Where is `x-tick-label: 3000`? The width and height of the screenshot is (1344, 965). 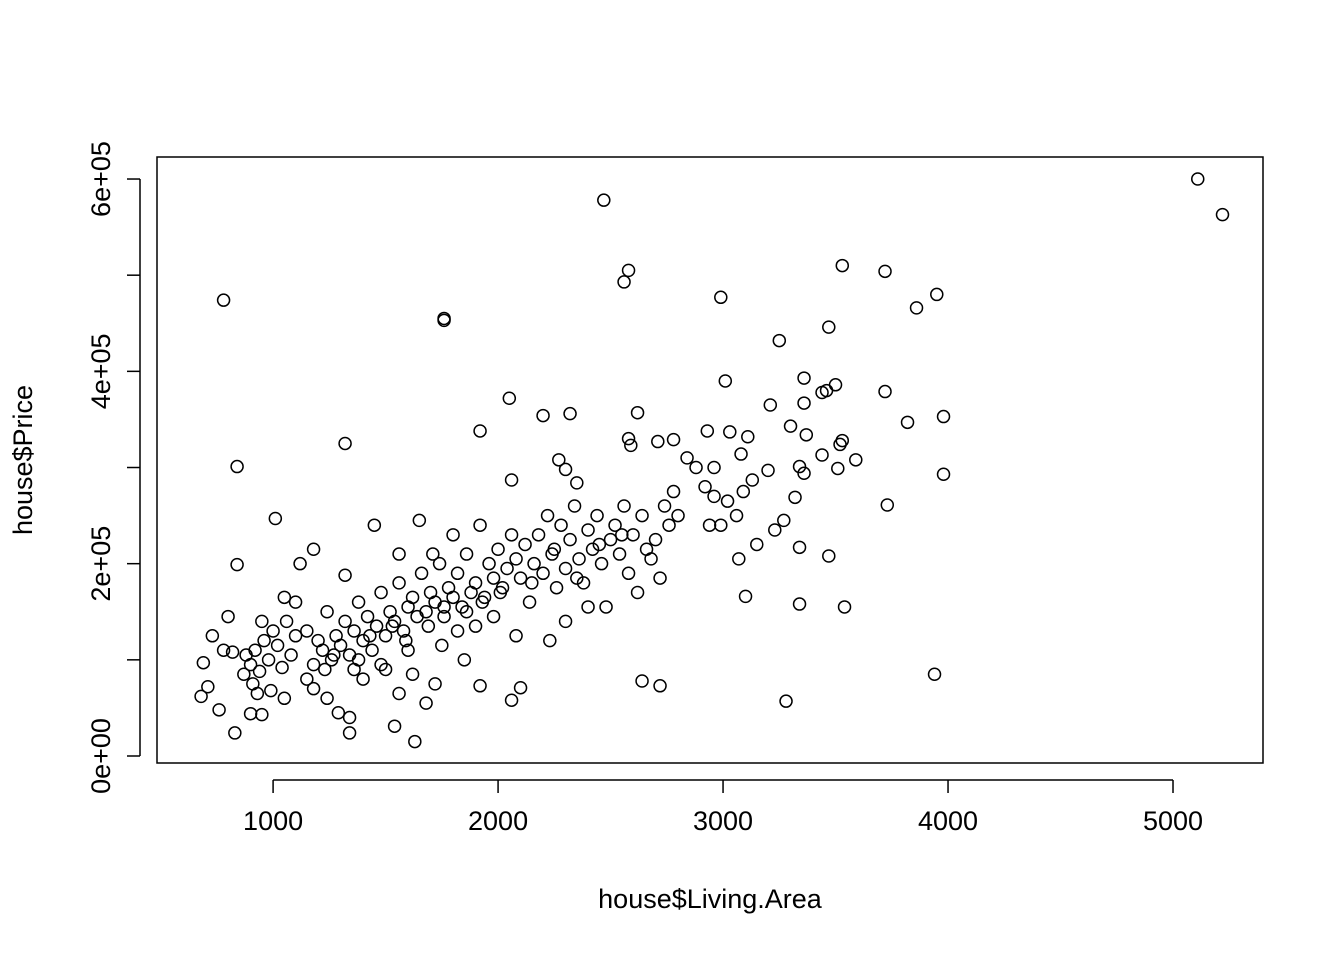 x-tick-label: 3000 is located at coordinates (723, 821).